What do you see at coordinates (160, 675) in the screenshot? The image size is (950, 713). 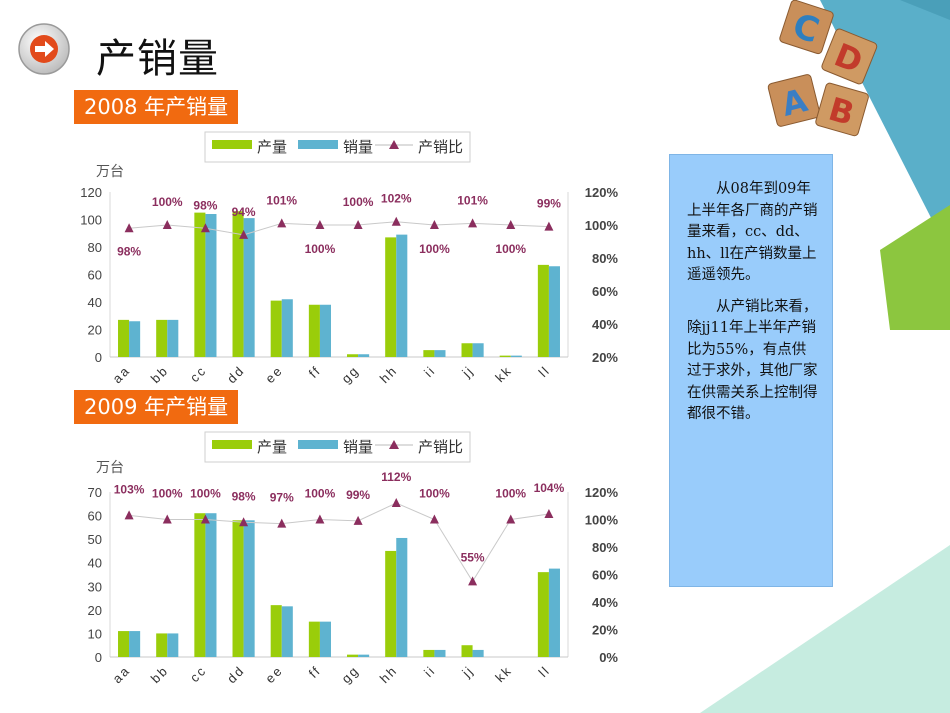 I see `category-label: bb` at bounding box center [160, 675].